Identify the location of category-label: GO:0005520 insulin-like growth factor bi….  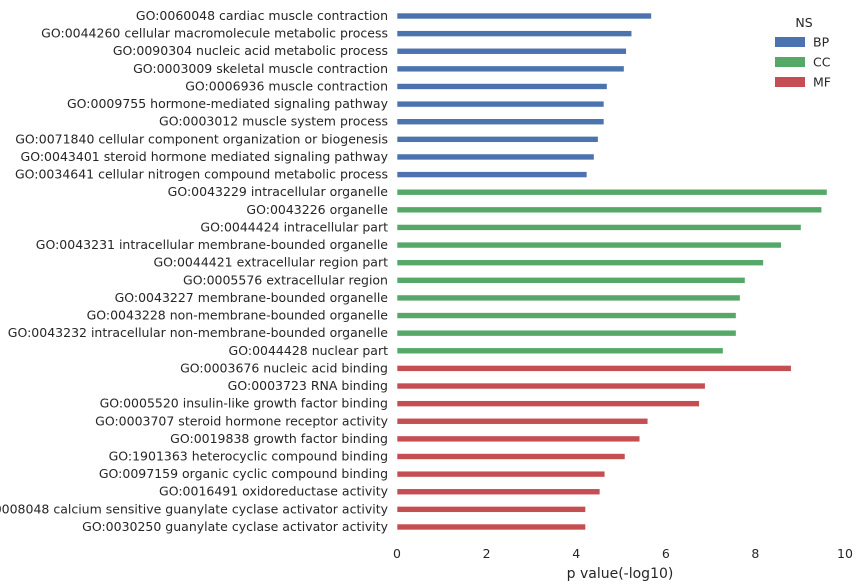
(244, 403).